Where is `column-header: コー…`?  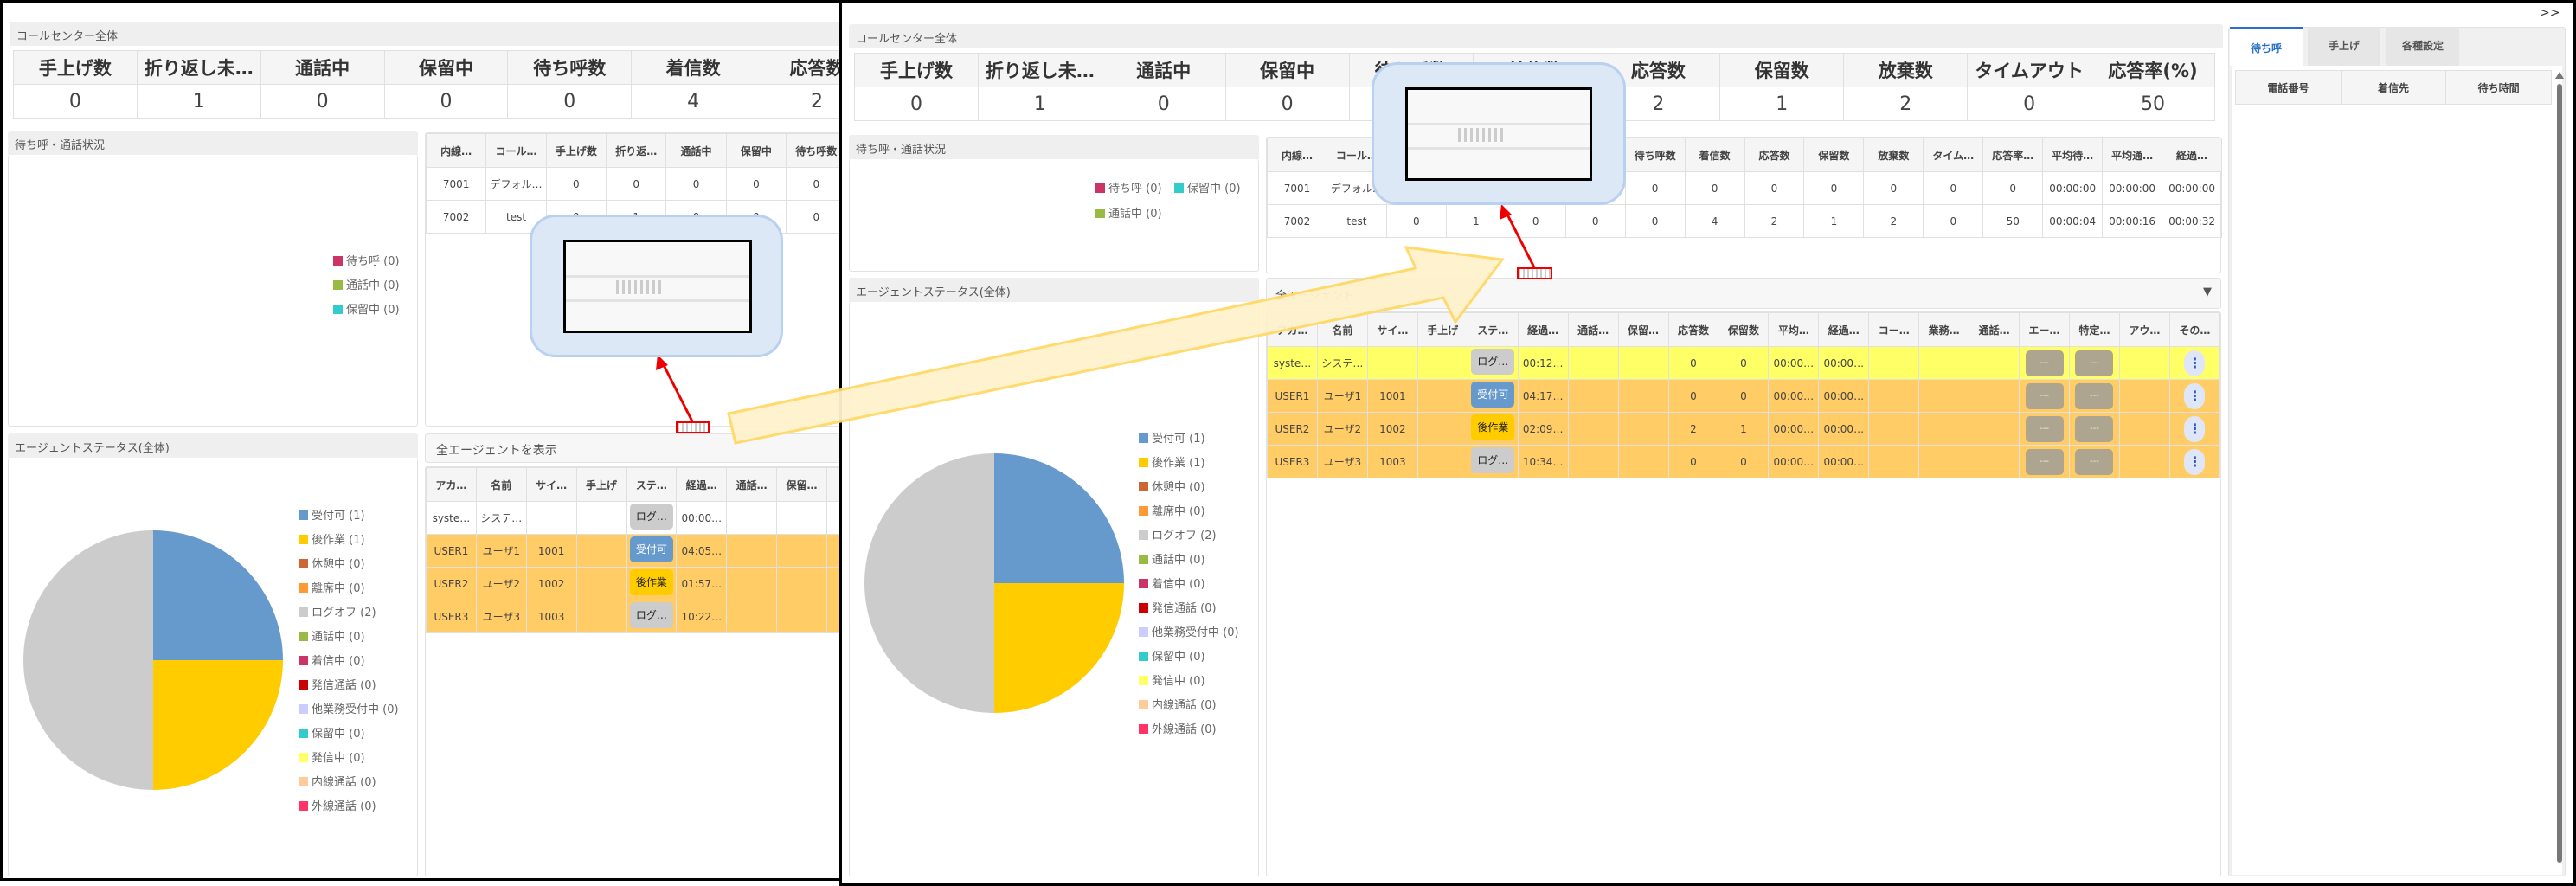 column-header: コー… is located at coordinates (1894, 329).